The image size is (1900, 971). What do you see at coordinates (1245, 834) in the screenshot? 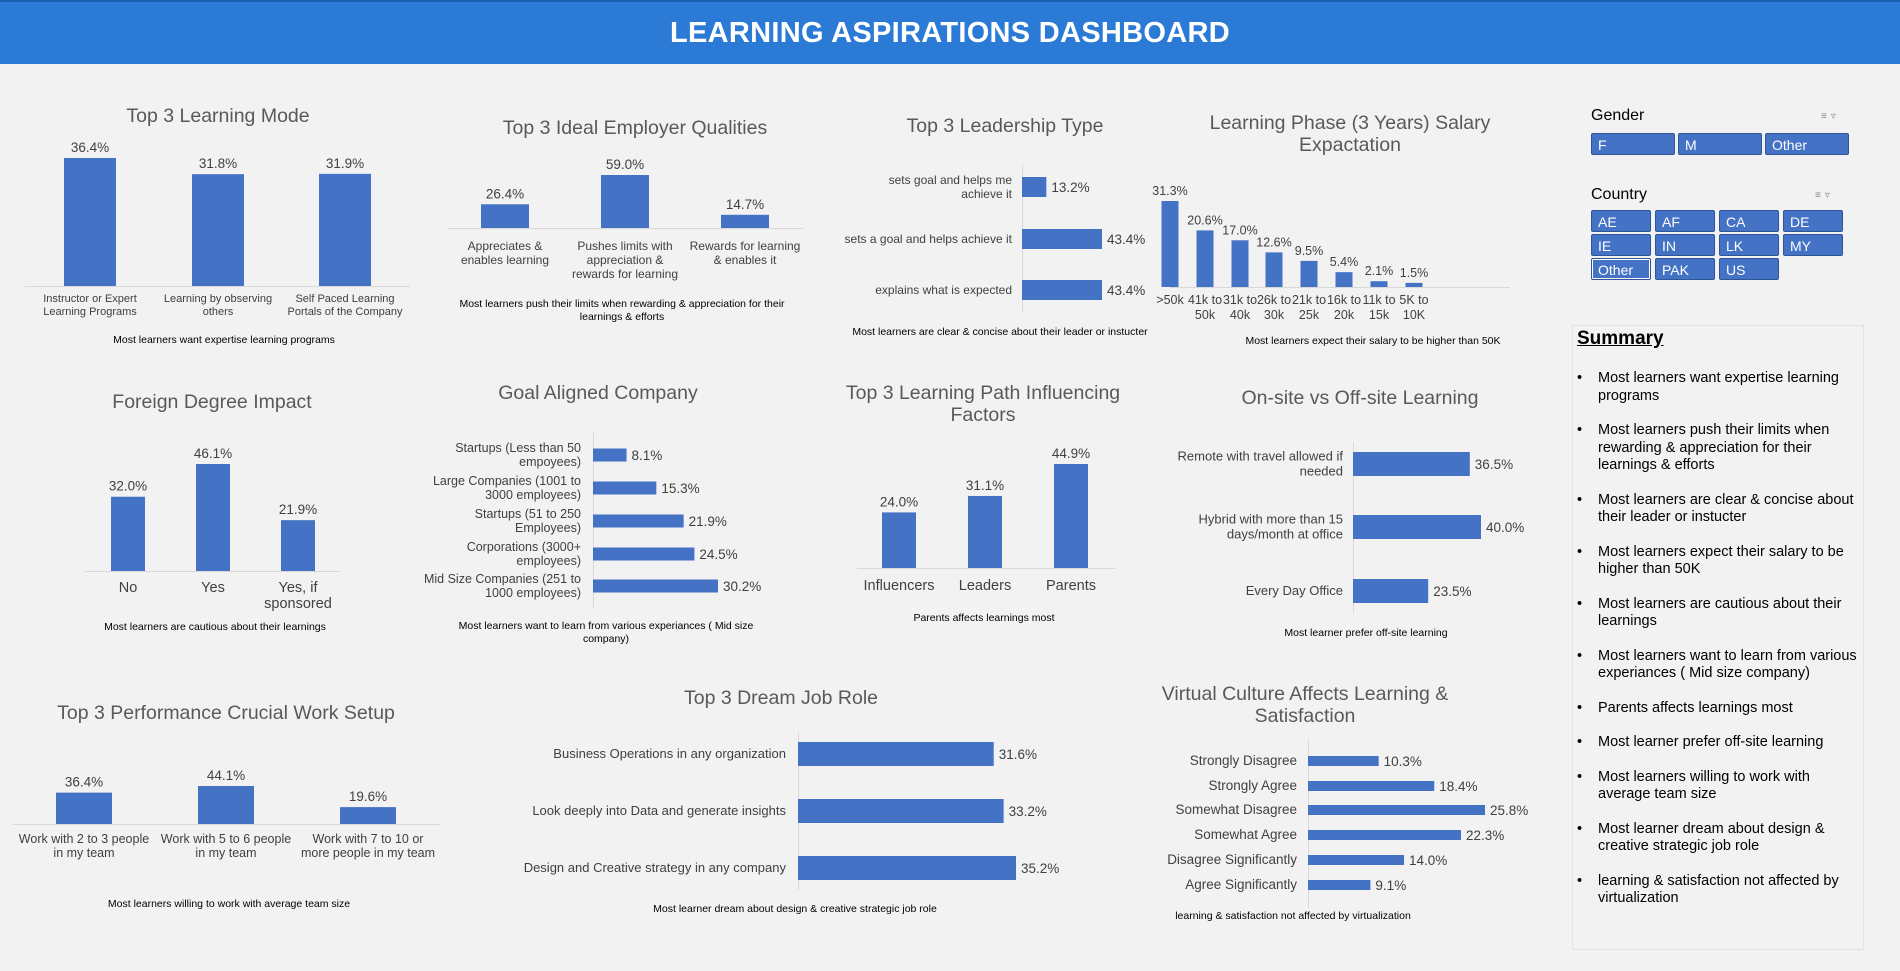
I see `category-label: Somewhat Agree` at bounding box center [1245, 834].